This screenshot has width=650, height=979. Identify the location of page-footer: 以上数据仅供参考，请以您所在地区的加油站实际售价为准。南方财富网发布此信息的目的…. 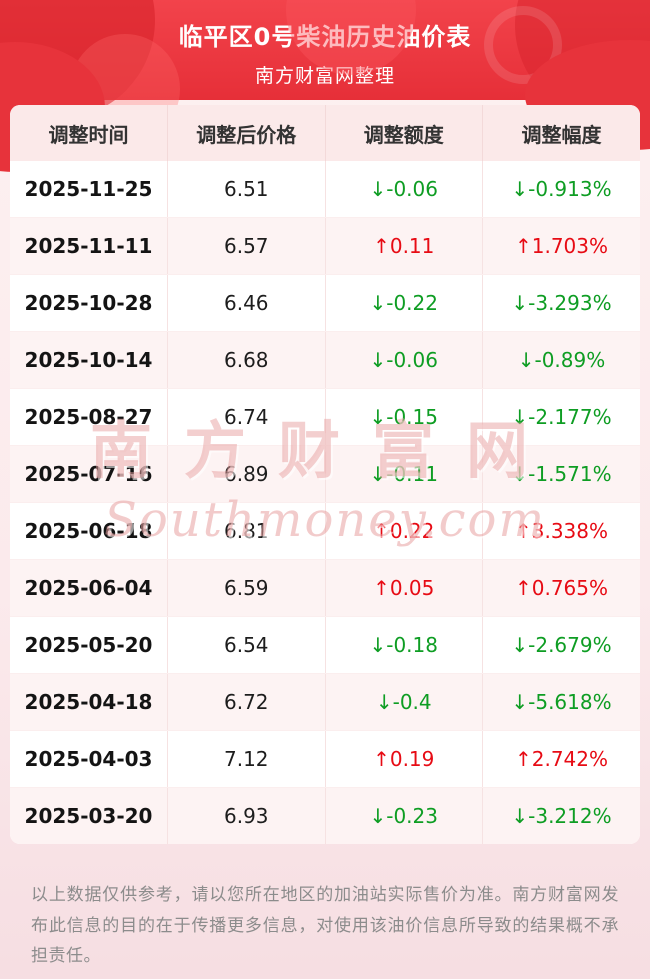
(325, 926).